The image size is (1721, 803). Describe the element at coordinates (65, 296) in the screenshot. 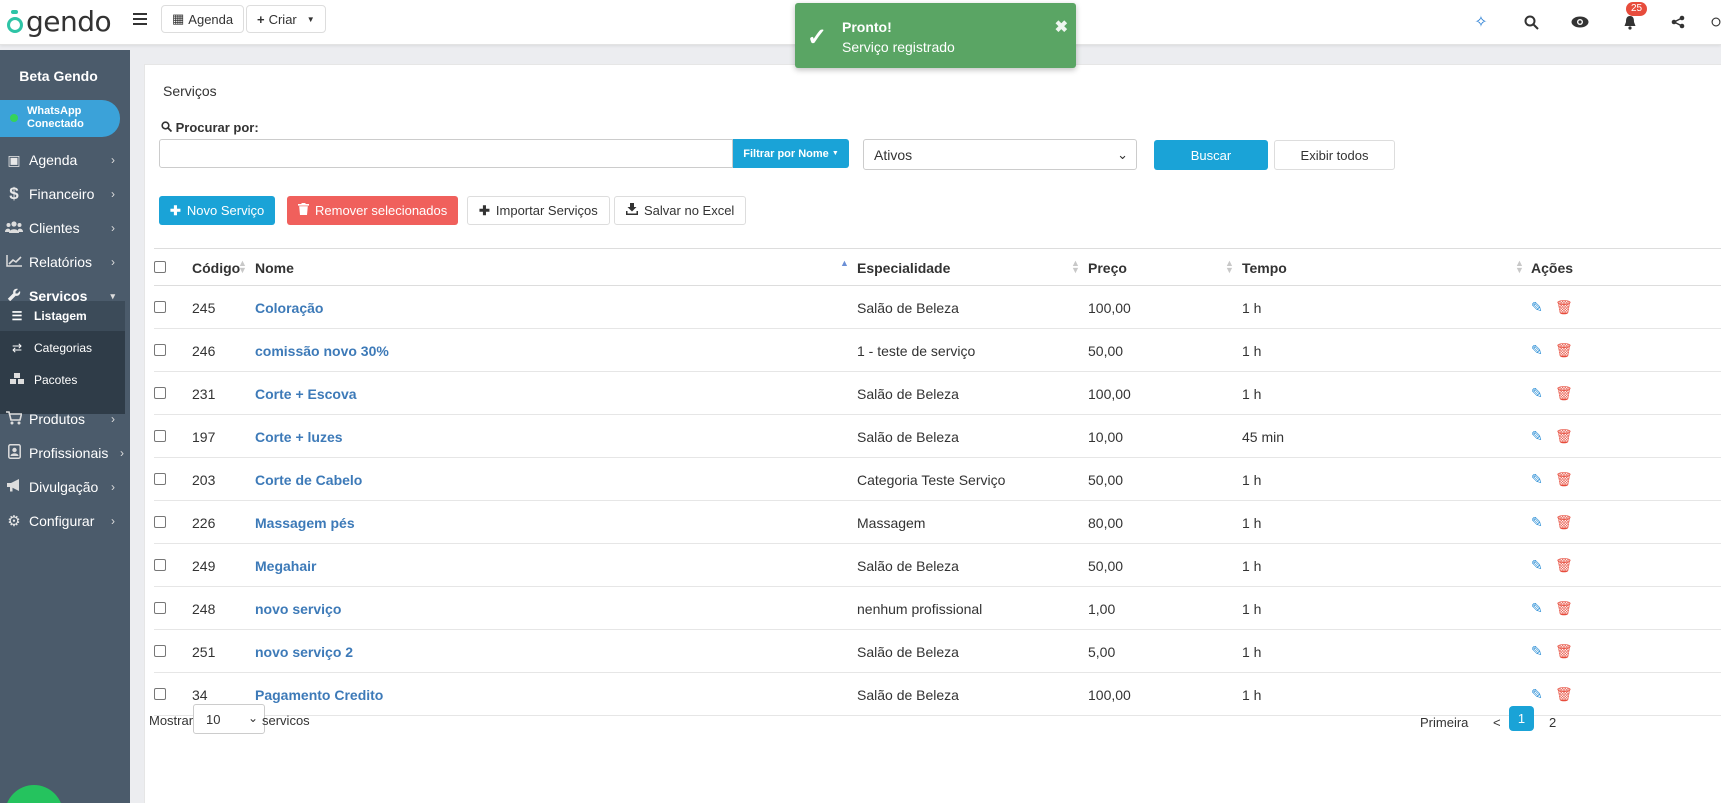

I see `sidebar-item-servicos: Serviços ▾` at that location.